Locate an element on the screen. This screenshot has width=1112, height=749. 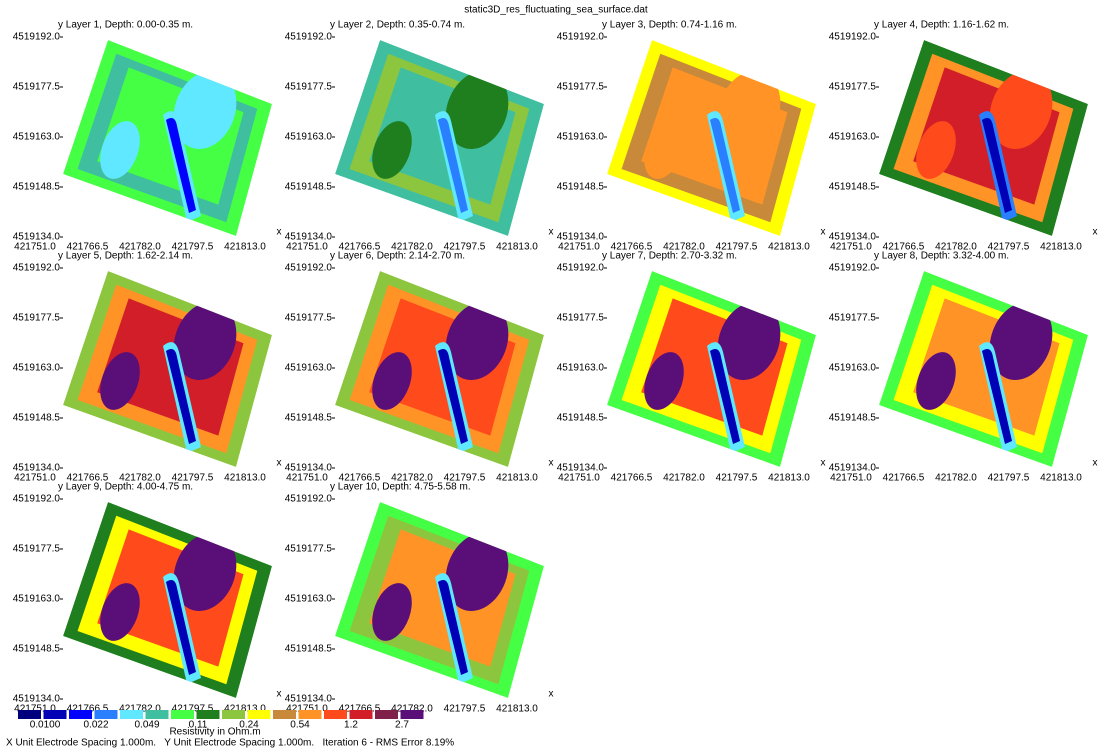
legend-label: 1.2 is located at coordinates (351, 725).